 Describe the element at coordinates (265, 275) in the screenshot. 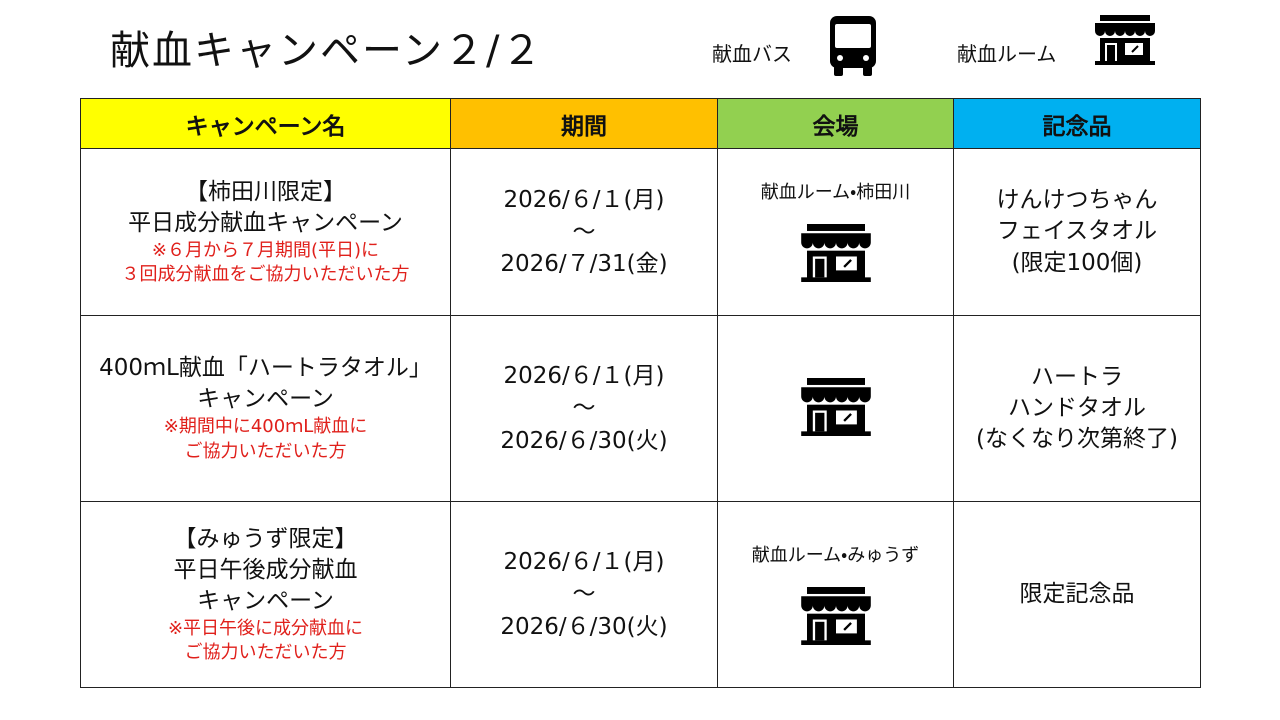

I see `note-line: ３回成分献血をご協力いただいた方` at that location.